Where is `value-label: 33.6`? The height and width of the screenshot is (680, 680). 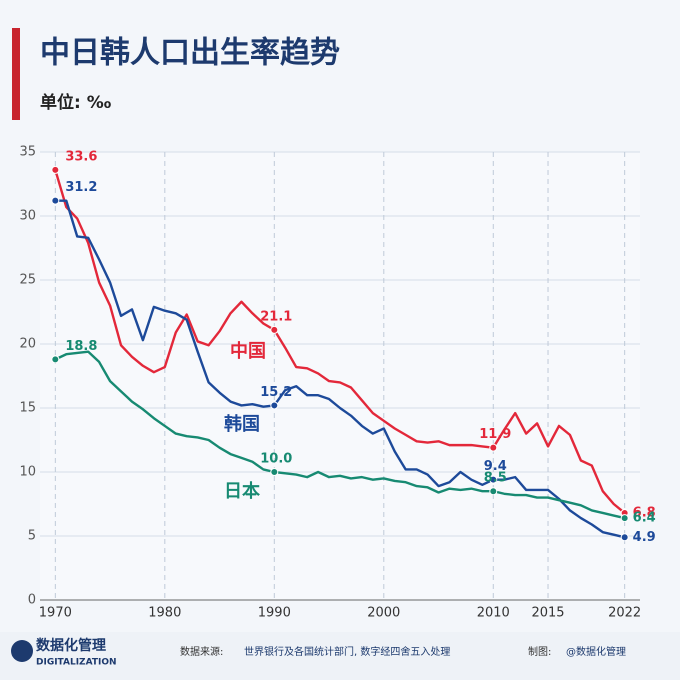 value-label: 33.6 is located at coordinates (81, 156).